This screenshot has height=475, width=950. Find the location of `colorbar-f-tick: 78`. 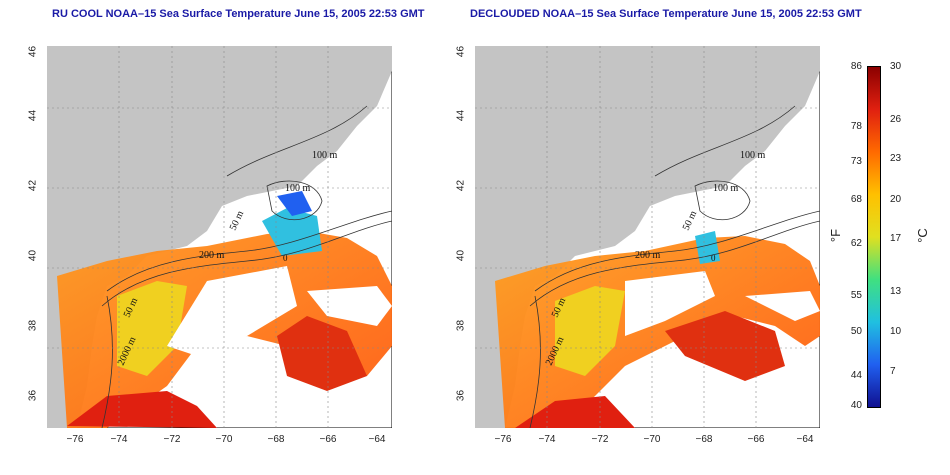

colorbar-f-tick: 78 is located at coordinates (856, 126).